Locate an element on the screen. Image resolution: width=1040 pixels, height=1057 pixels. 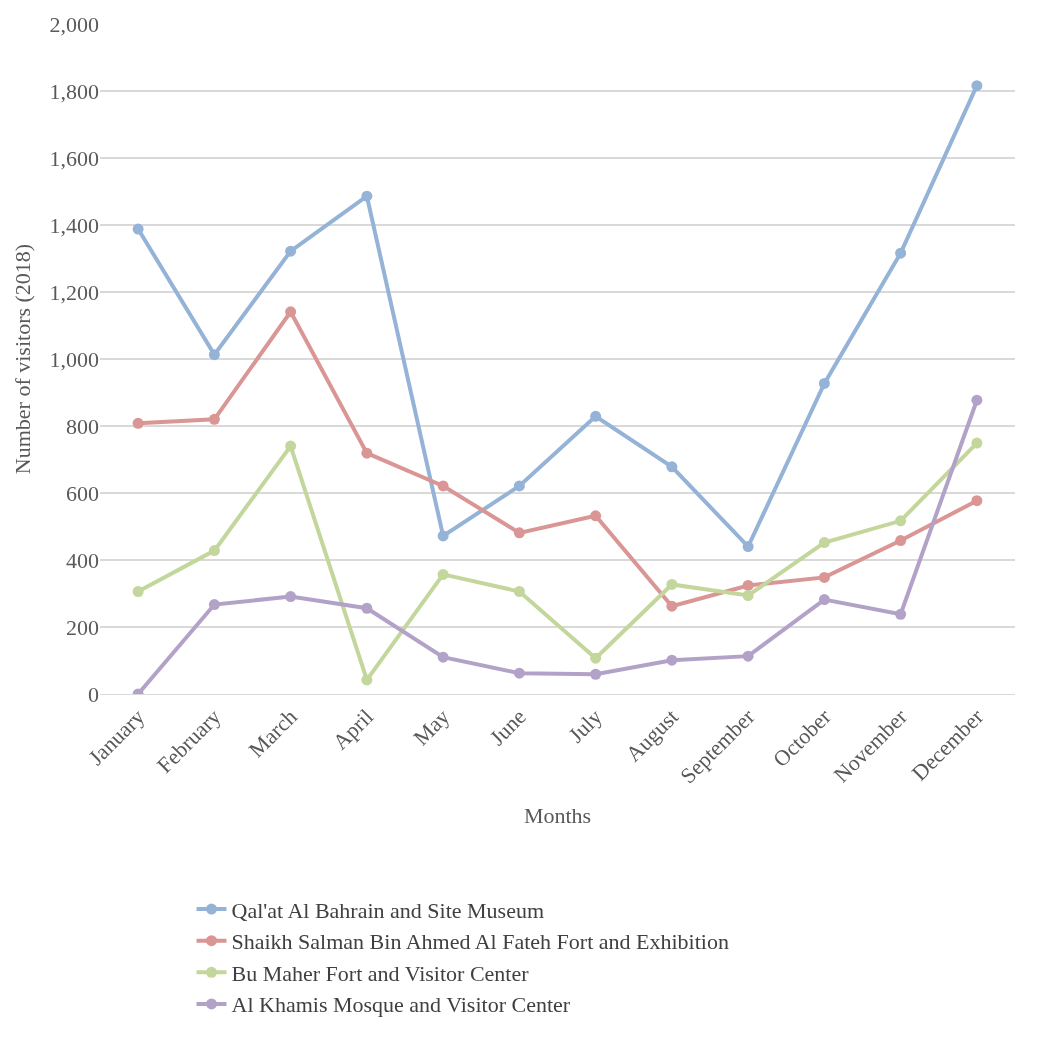
x-tick-label: May is located at coordinates (431, 727).